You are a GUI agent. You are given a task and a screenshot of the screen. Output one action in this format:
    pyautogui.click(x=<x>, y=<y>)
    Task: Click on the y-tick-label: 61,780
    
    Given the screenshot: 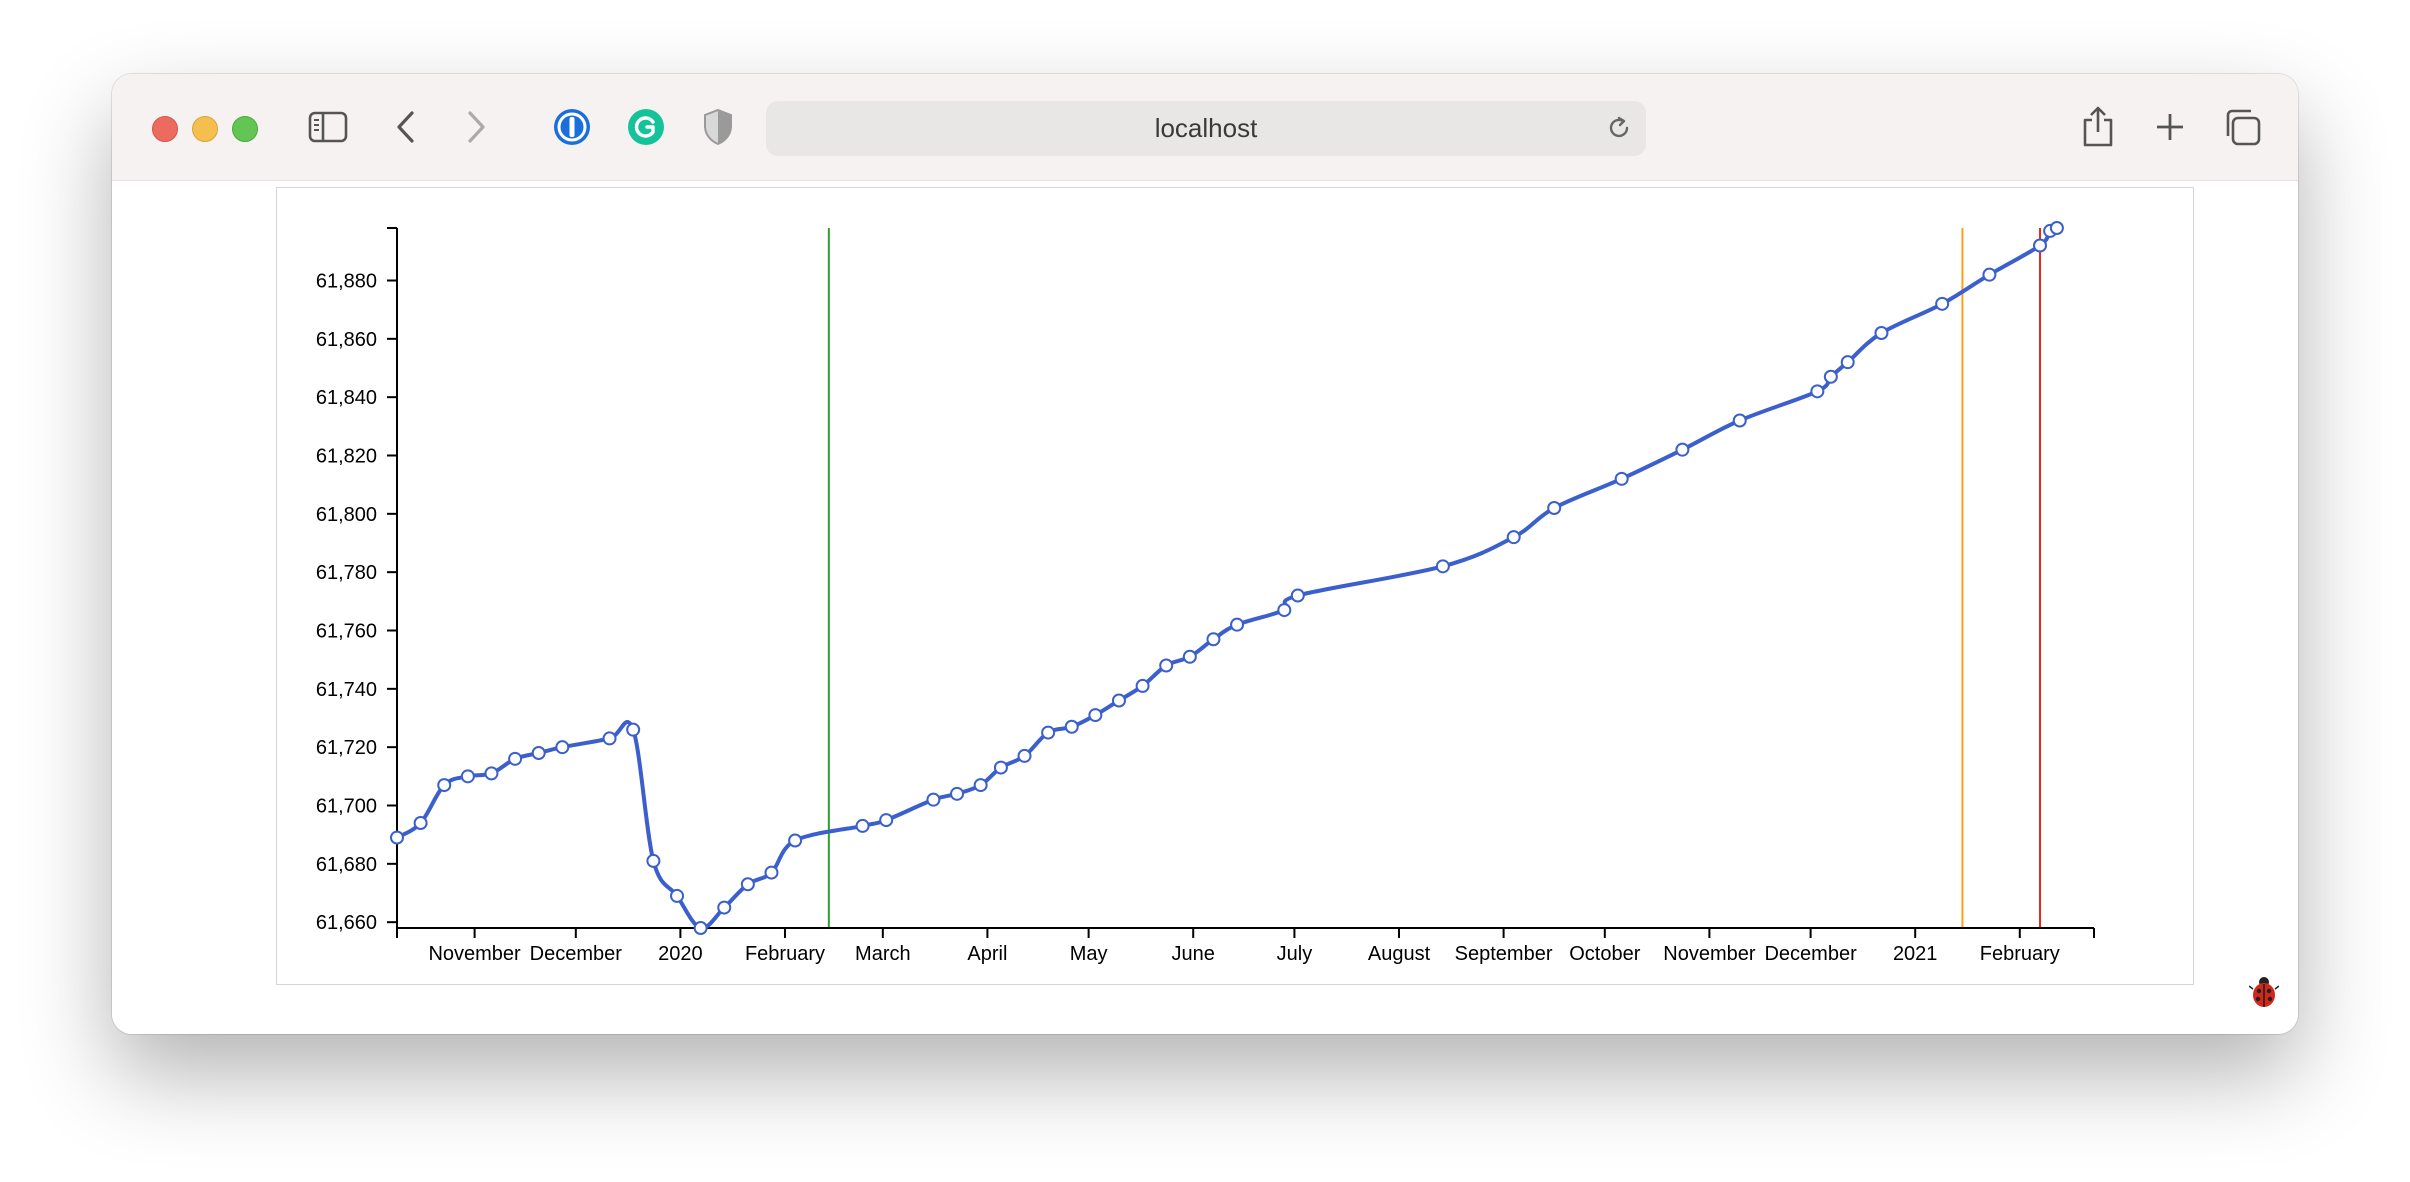 What is the action you would take?
    pyautogui.click(x=346, y=573)
    